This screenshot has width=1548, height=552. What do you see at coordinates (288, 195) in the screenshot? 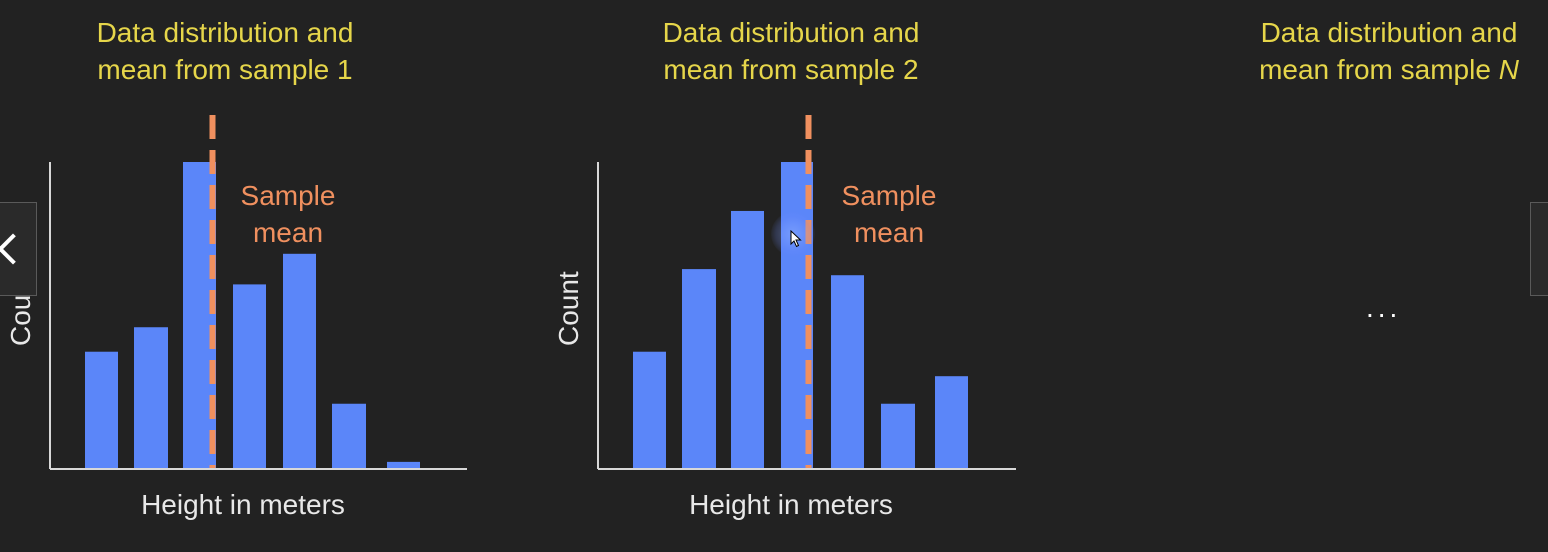
I see `chart-1-mean-annotation-line1: Sample` at bounding box center [288, 195].